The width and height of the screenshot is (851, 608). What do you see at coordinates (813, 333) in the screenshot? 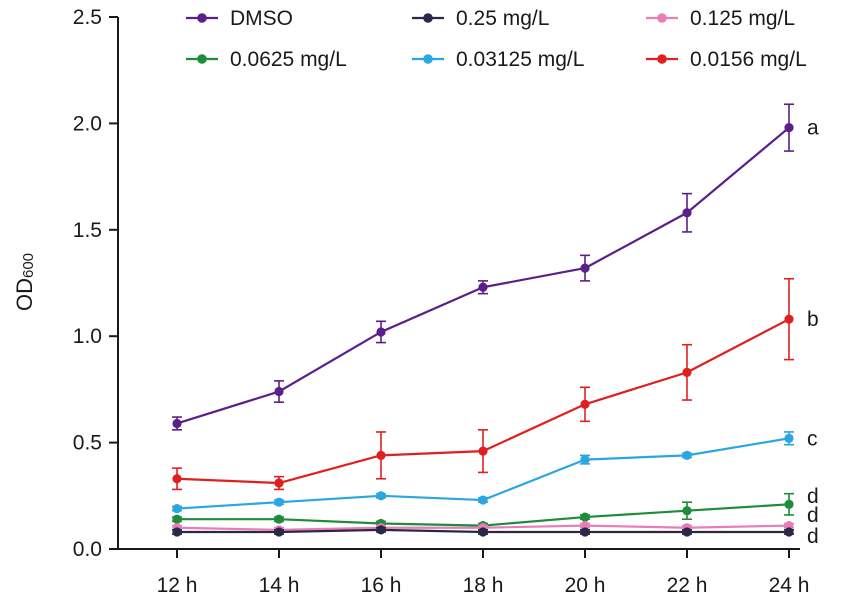
I see `significance-letters: a b c ddd` at bounding box center [813, 333].